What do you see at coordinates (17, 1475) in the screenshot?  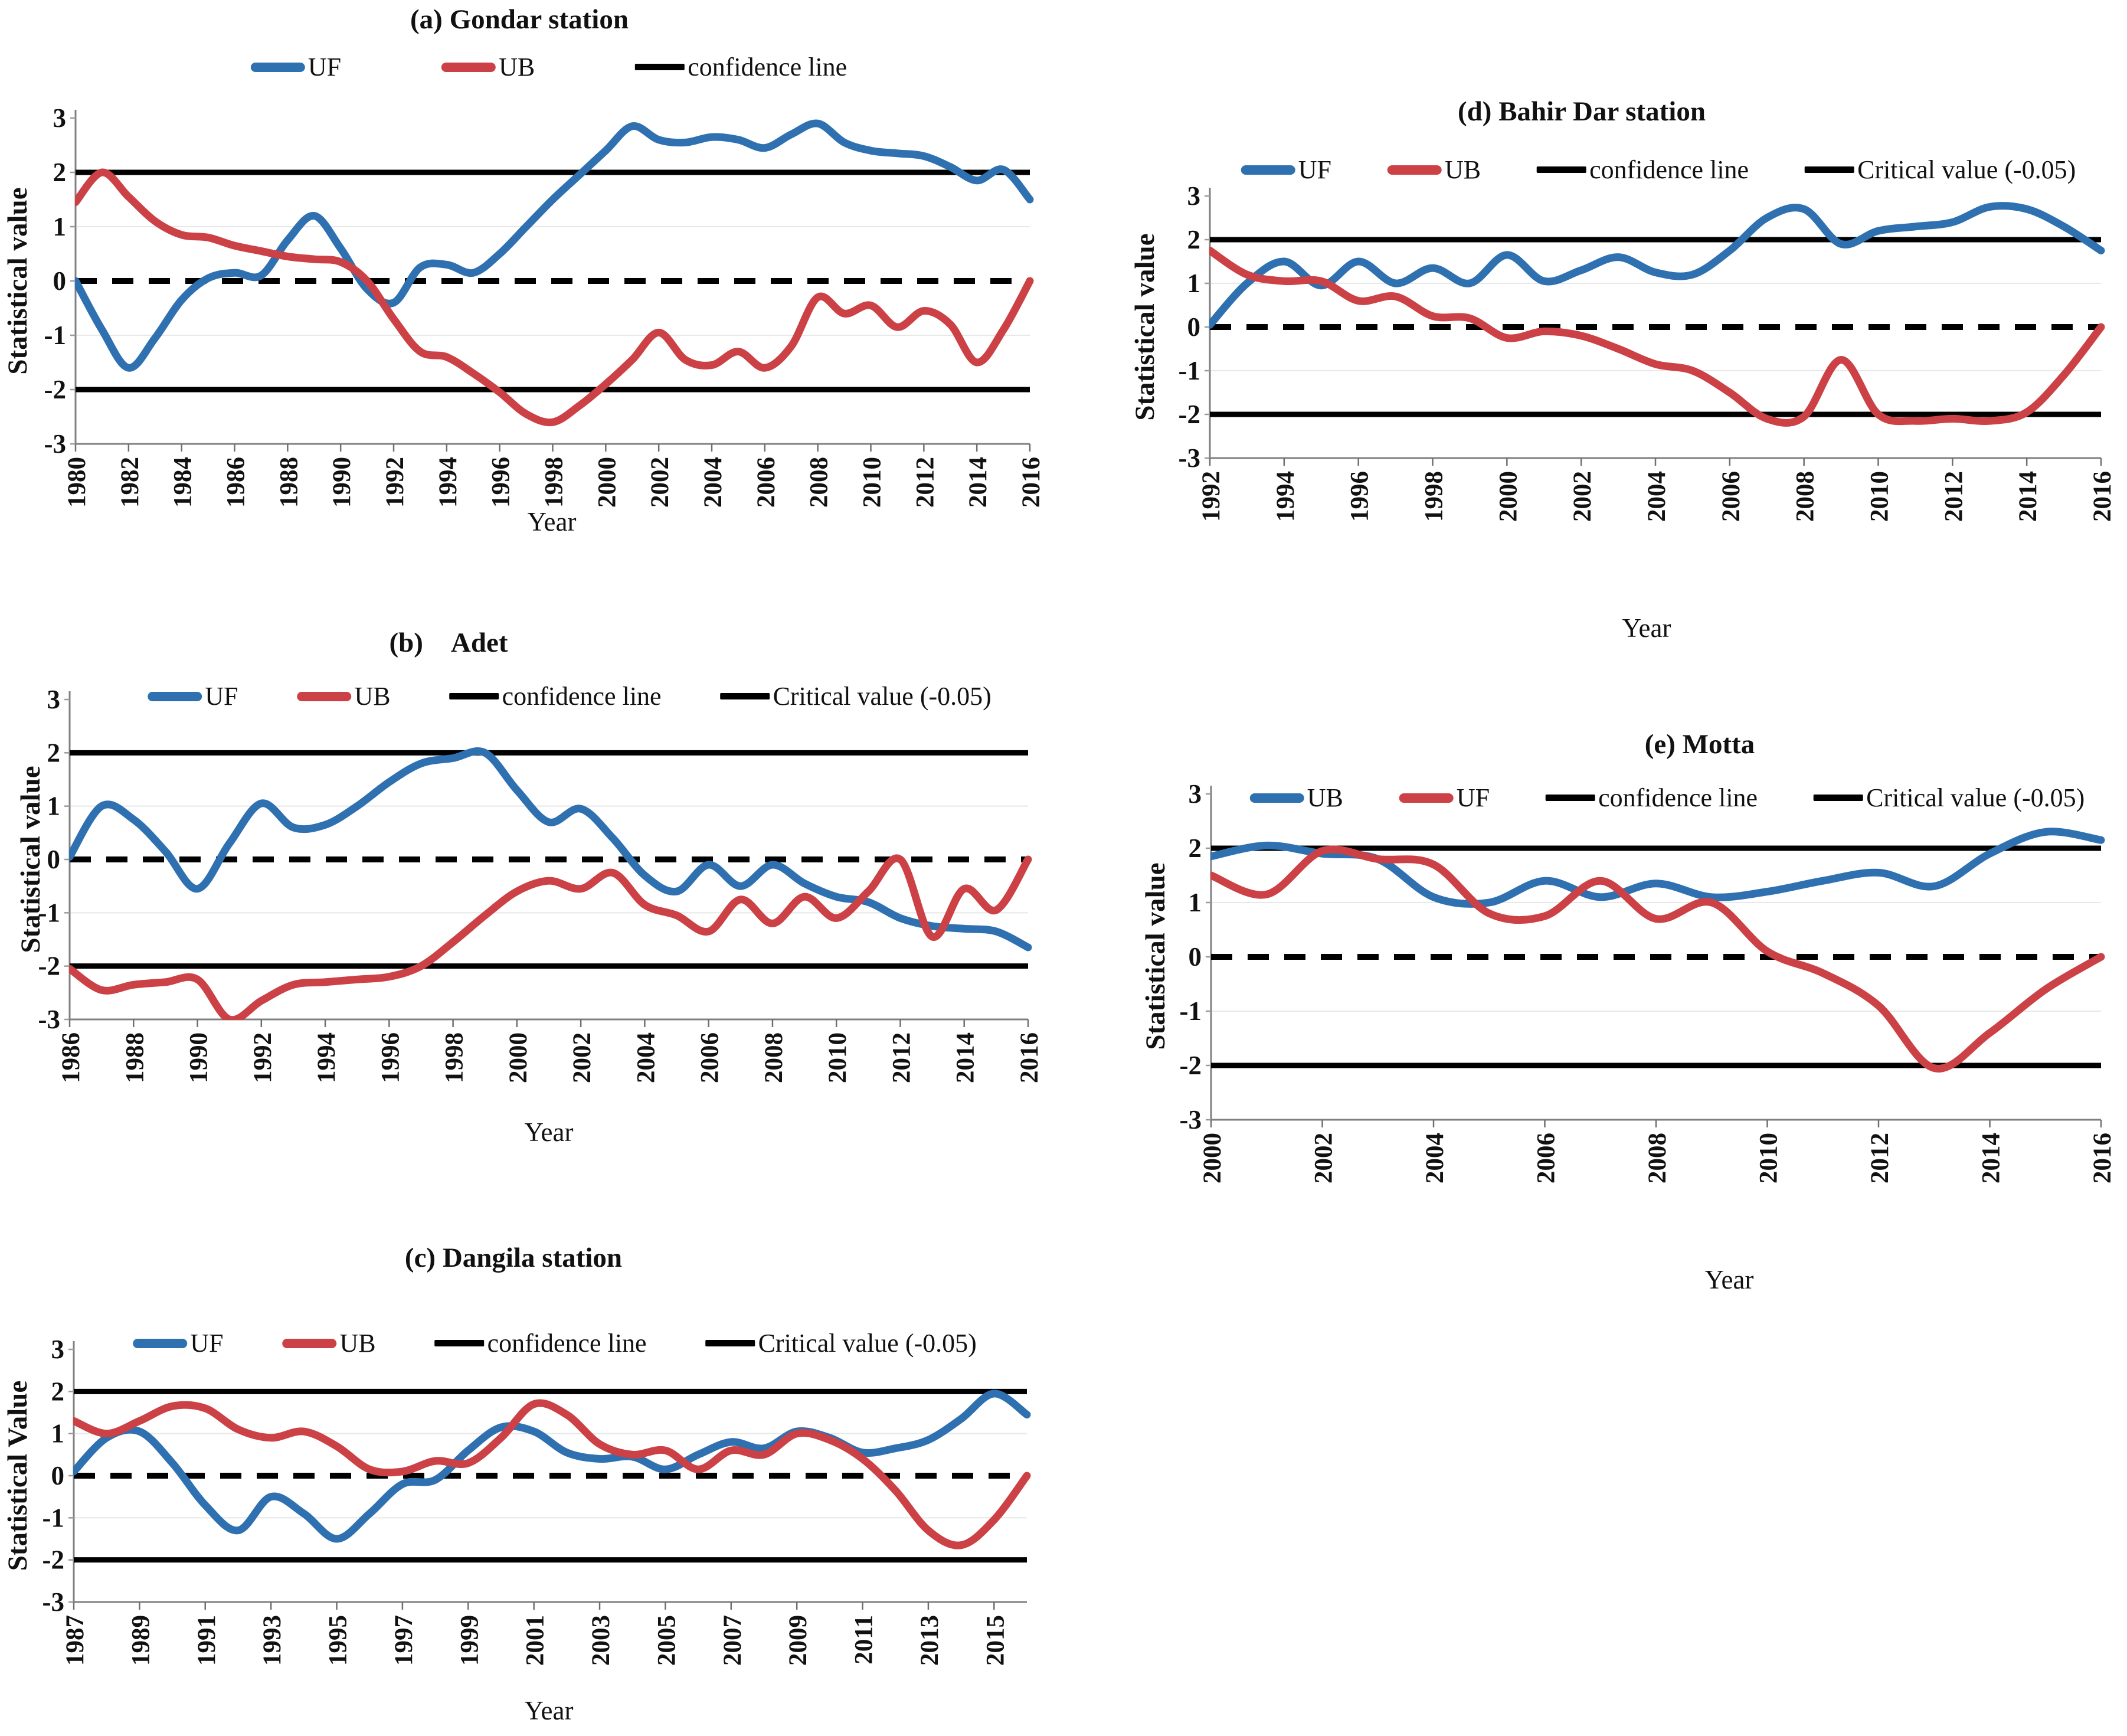 I see `y-axis-label: Statistical Value` at bounding box center [17, 1475].